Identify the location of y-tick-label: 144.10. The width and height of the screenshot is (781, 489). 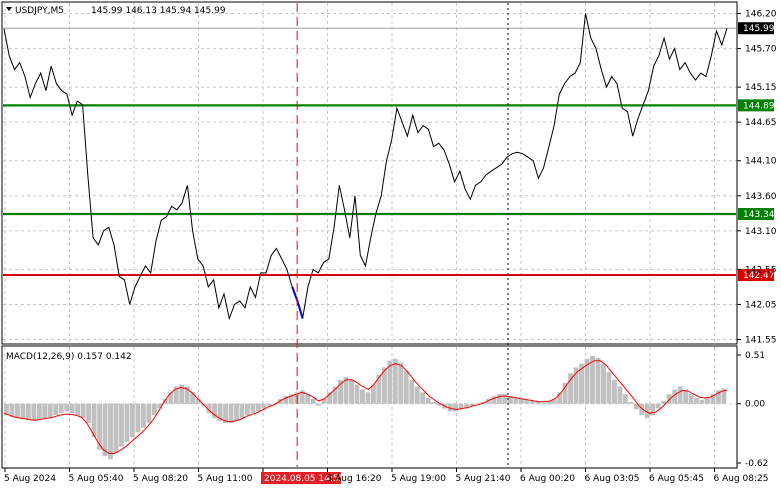
(761, 162).